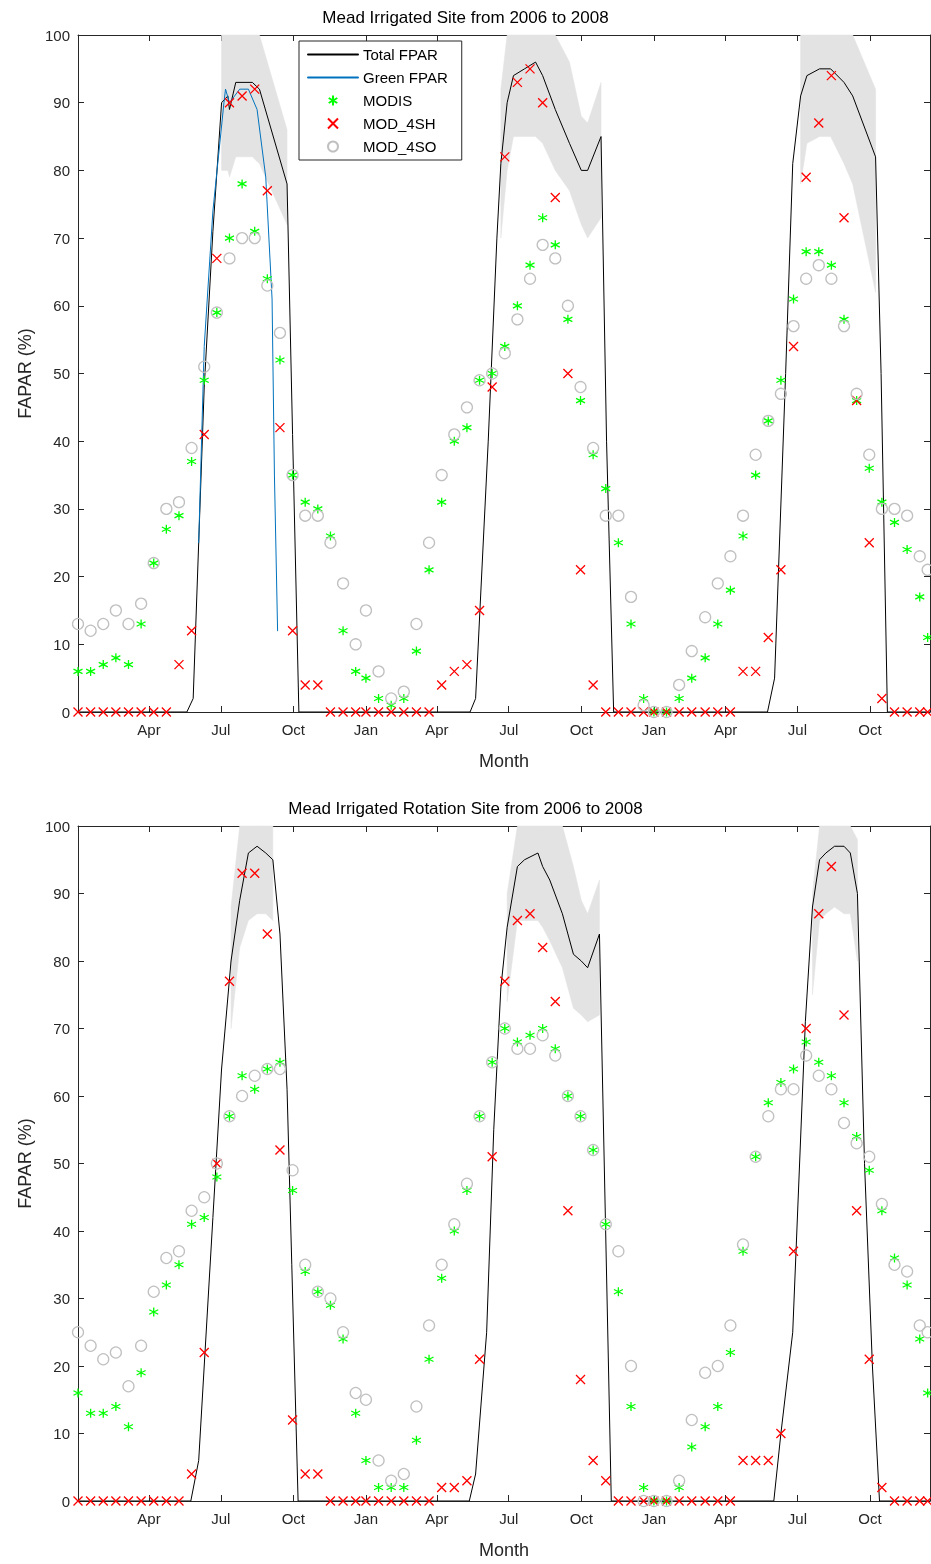 Image resolution: width=931 pixels, height=1564 pixels. Describe the element at coordinates (388, 100) in the screenshot. I see `legend-label: MODIS` at that location.